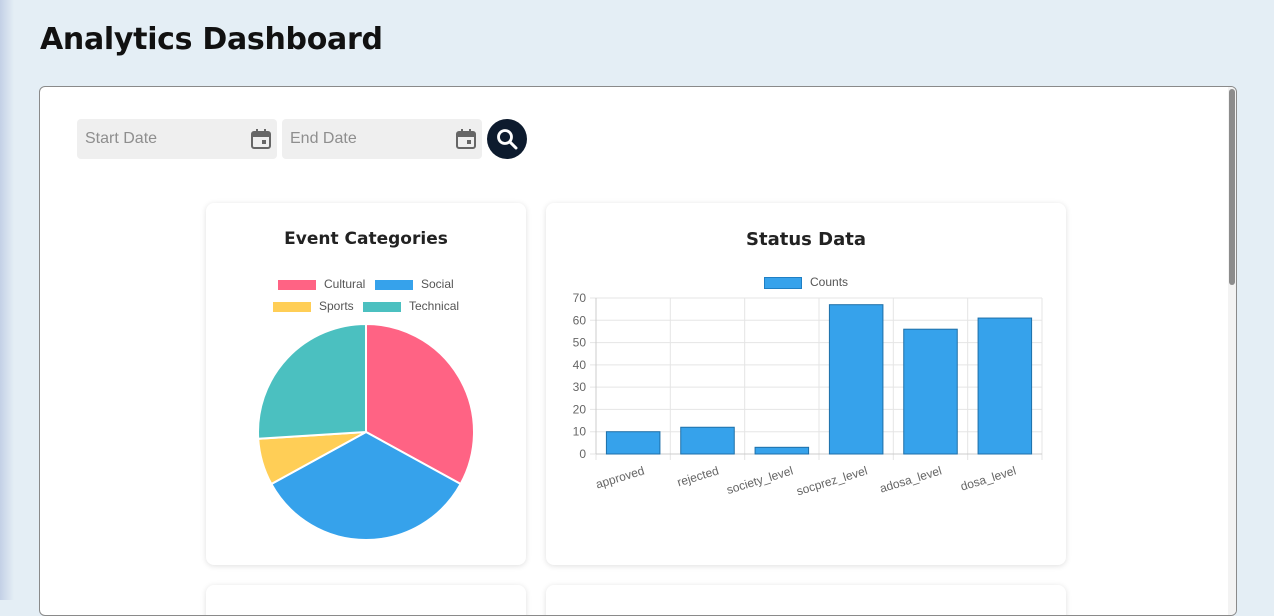 The image size is (1274, 616). What do you see at coordinates (345, 284) in the screenshot?
I see `legend-label: Cultural` at bounding box center [345, 284].